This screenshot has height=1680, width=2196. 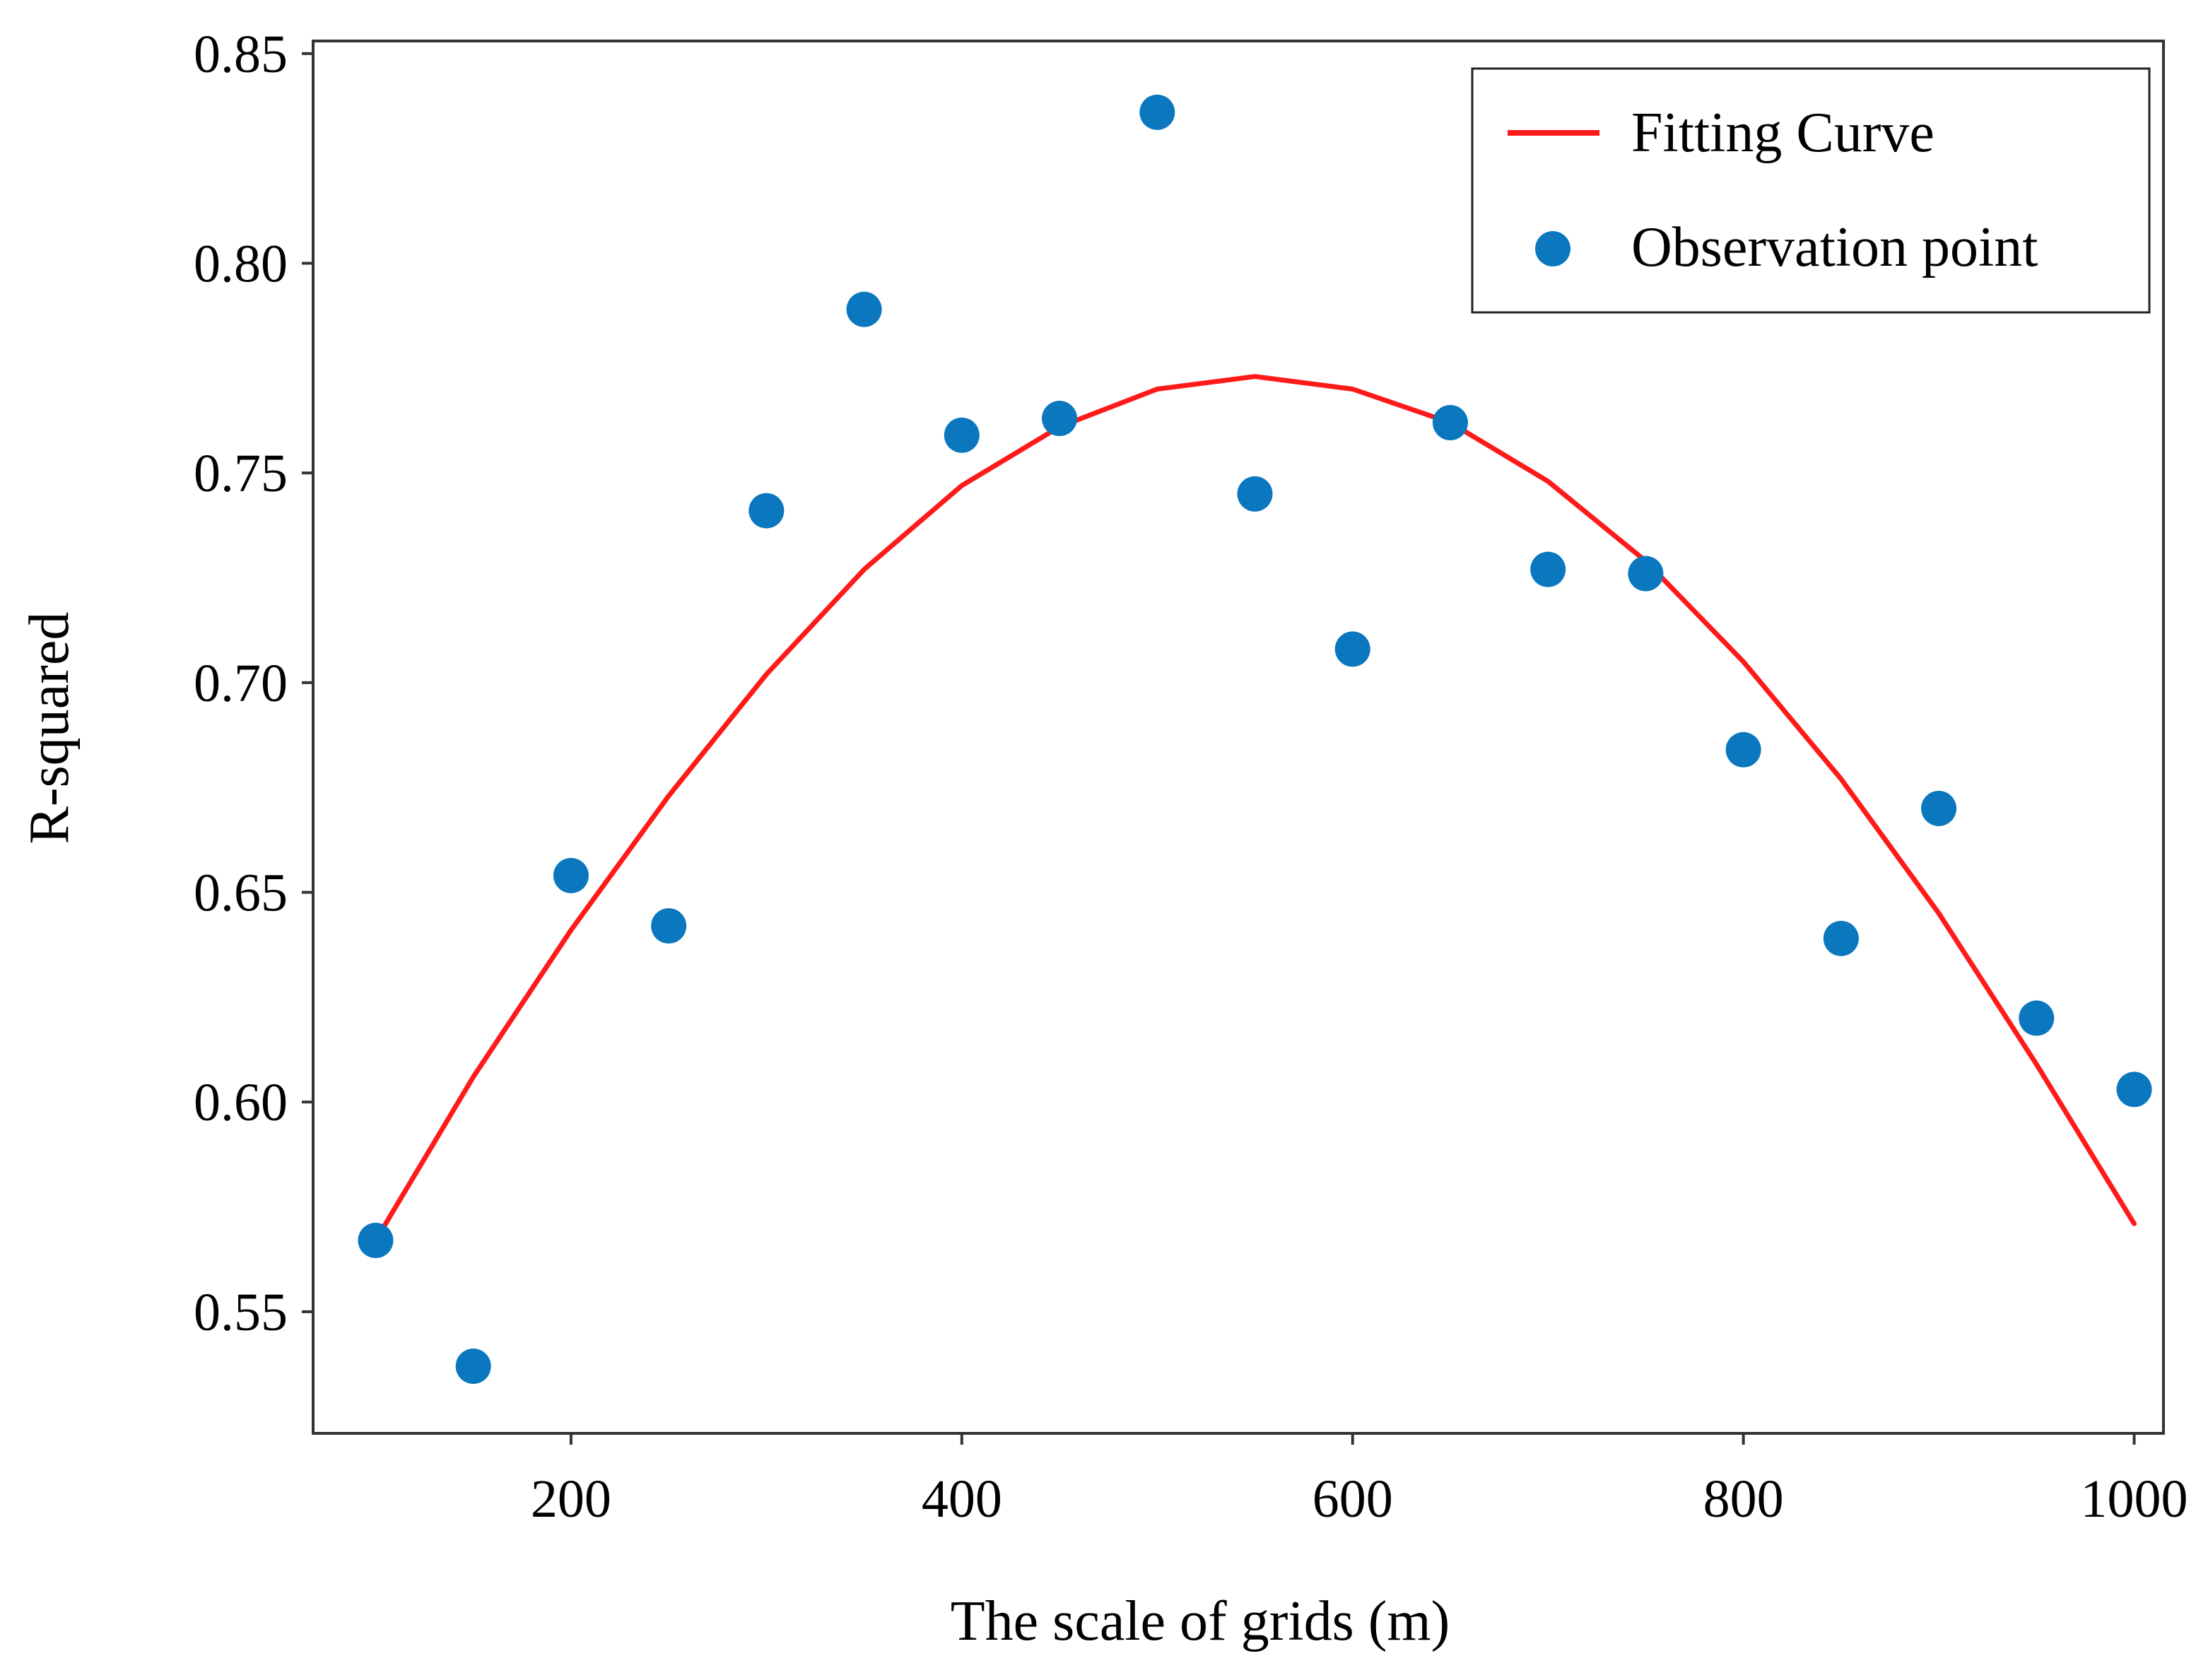 What do you see at coordinates (1743, 1499) in the screenshot?
I see `x-tick-label: 800` at bounding box center [1743, 1499].